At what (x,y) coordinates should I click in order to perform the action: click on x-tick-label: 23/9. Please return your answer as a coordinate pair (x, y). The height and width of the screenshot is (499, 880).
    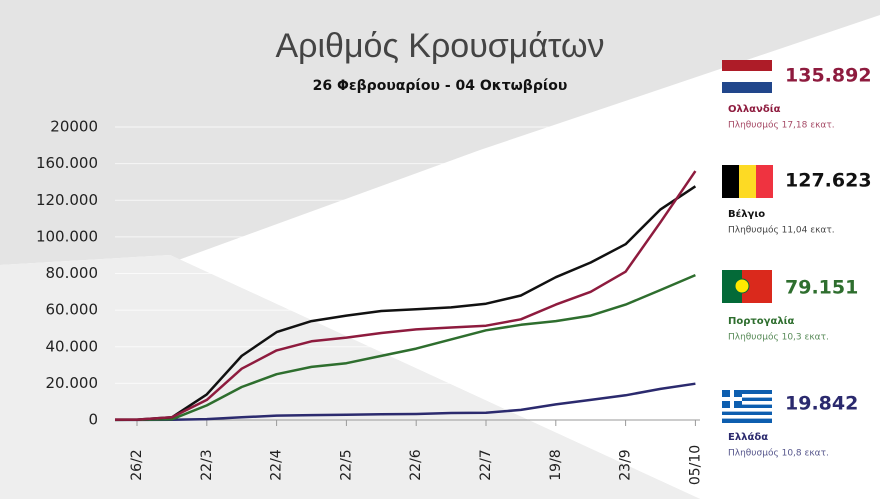
    Looking at the image, I should click on (626, 464).